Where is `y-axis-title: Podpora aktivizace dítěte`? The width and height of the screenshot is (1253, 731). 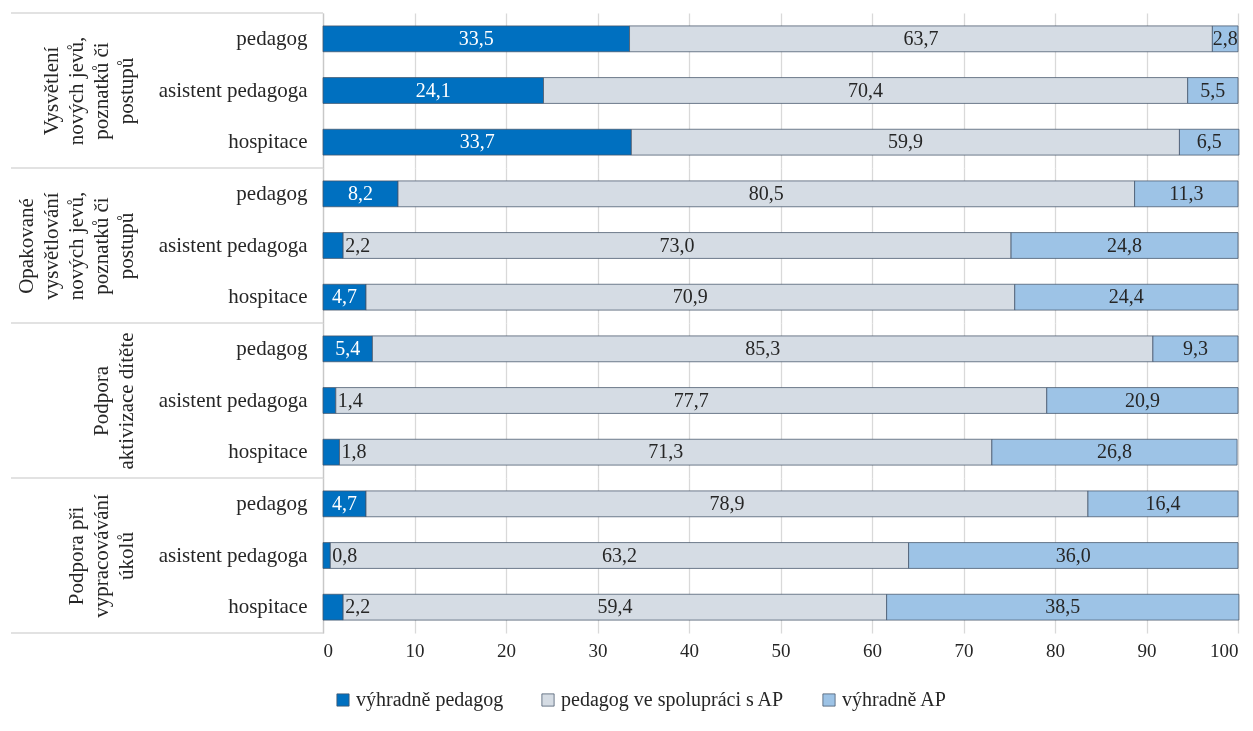 y-axis-title: Podpora aktivizace dítěte is located at coordinates (113, 401).